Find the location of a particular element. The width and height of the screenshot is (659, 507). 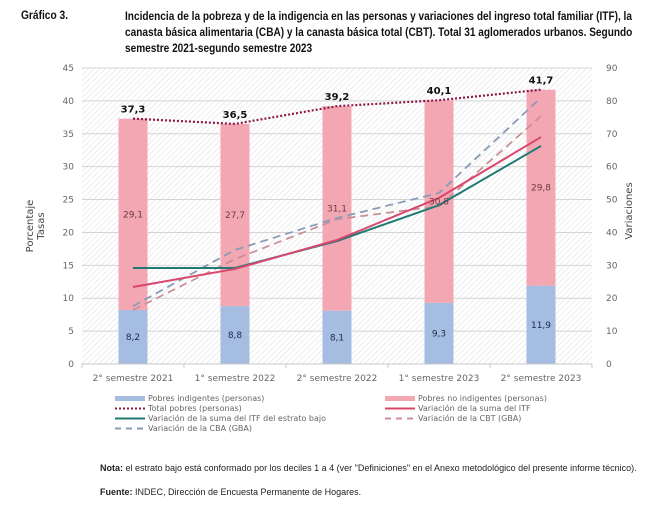

data-label-total-pobres: 36,5 is located at coordinates (235, 115).